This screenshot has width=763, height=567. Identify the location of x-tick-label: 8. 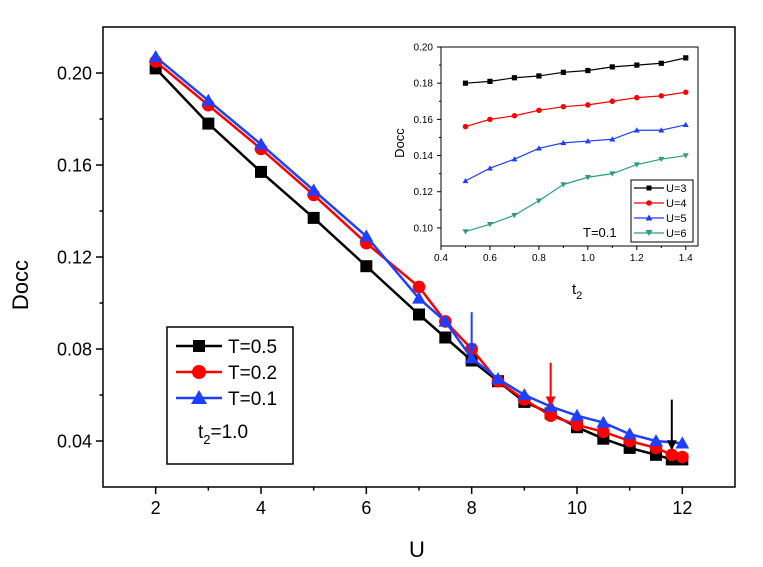
(472, 508).